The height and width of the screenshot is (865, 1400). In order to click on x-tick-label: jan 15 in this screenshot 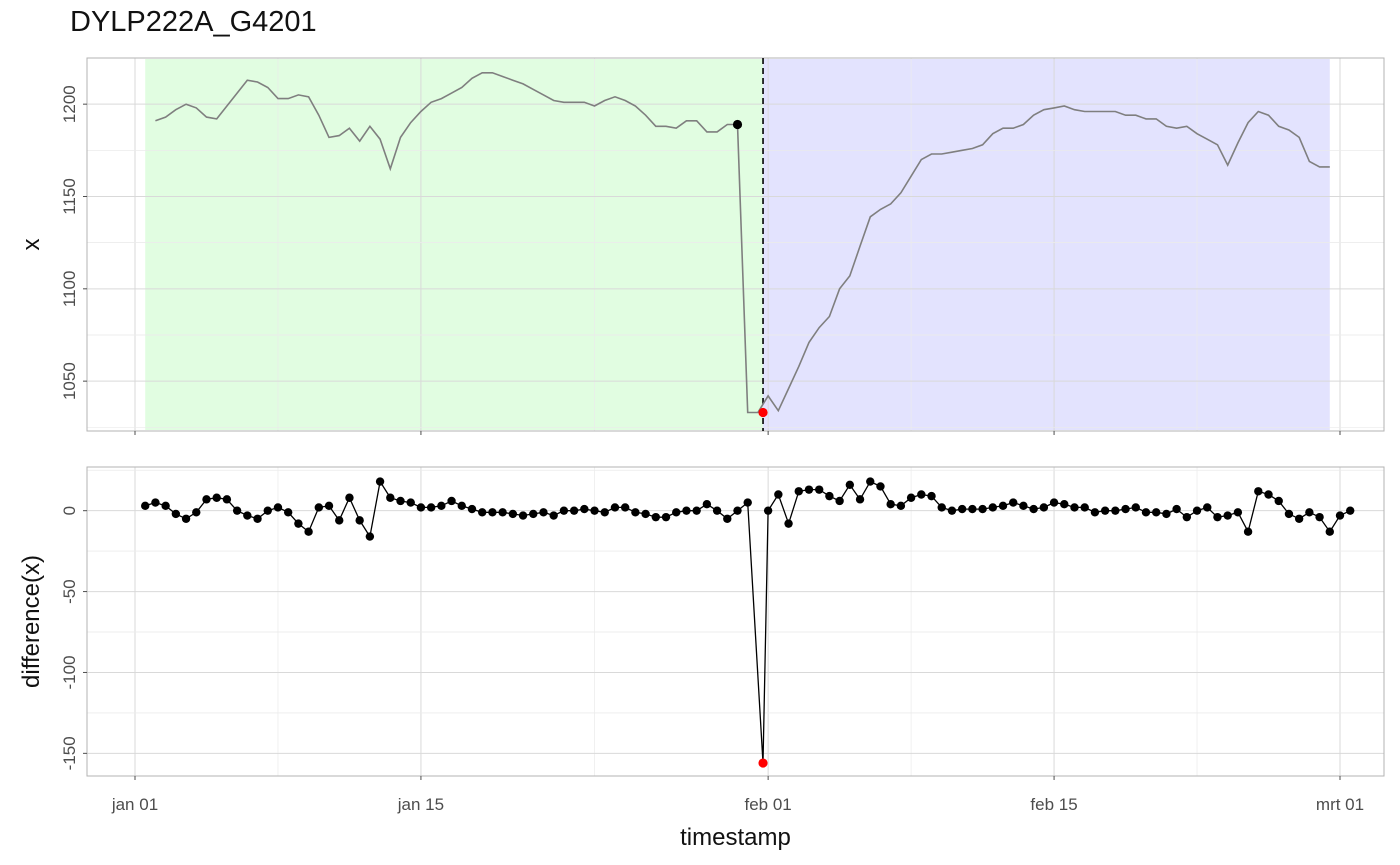, I will do `click(420, 804)`.